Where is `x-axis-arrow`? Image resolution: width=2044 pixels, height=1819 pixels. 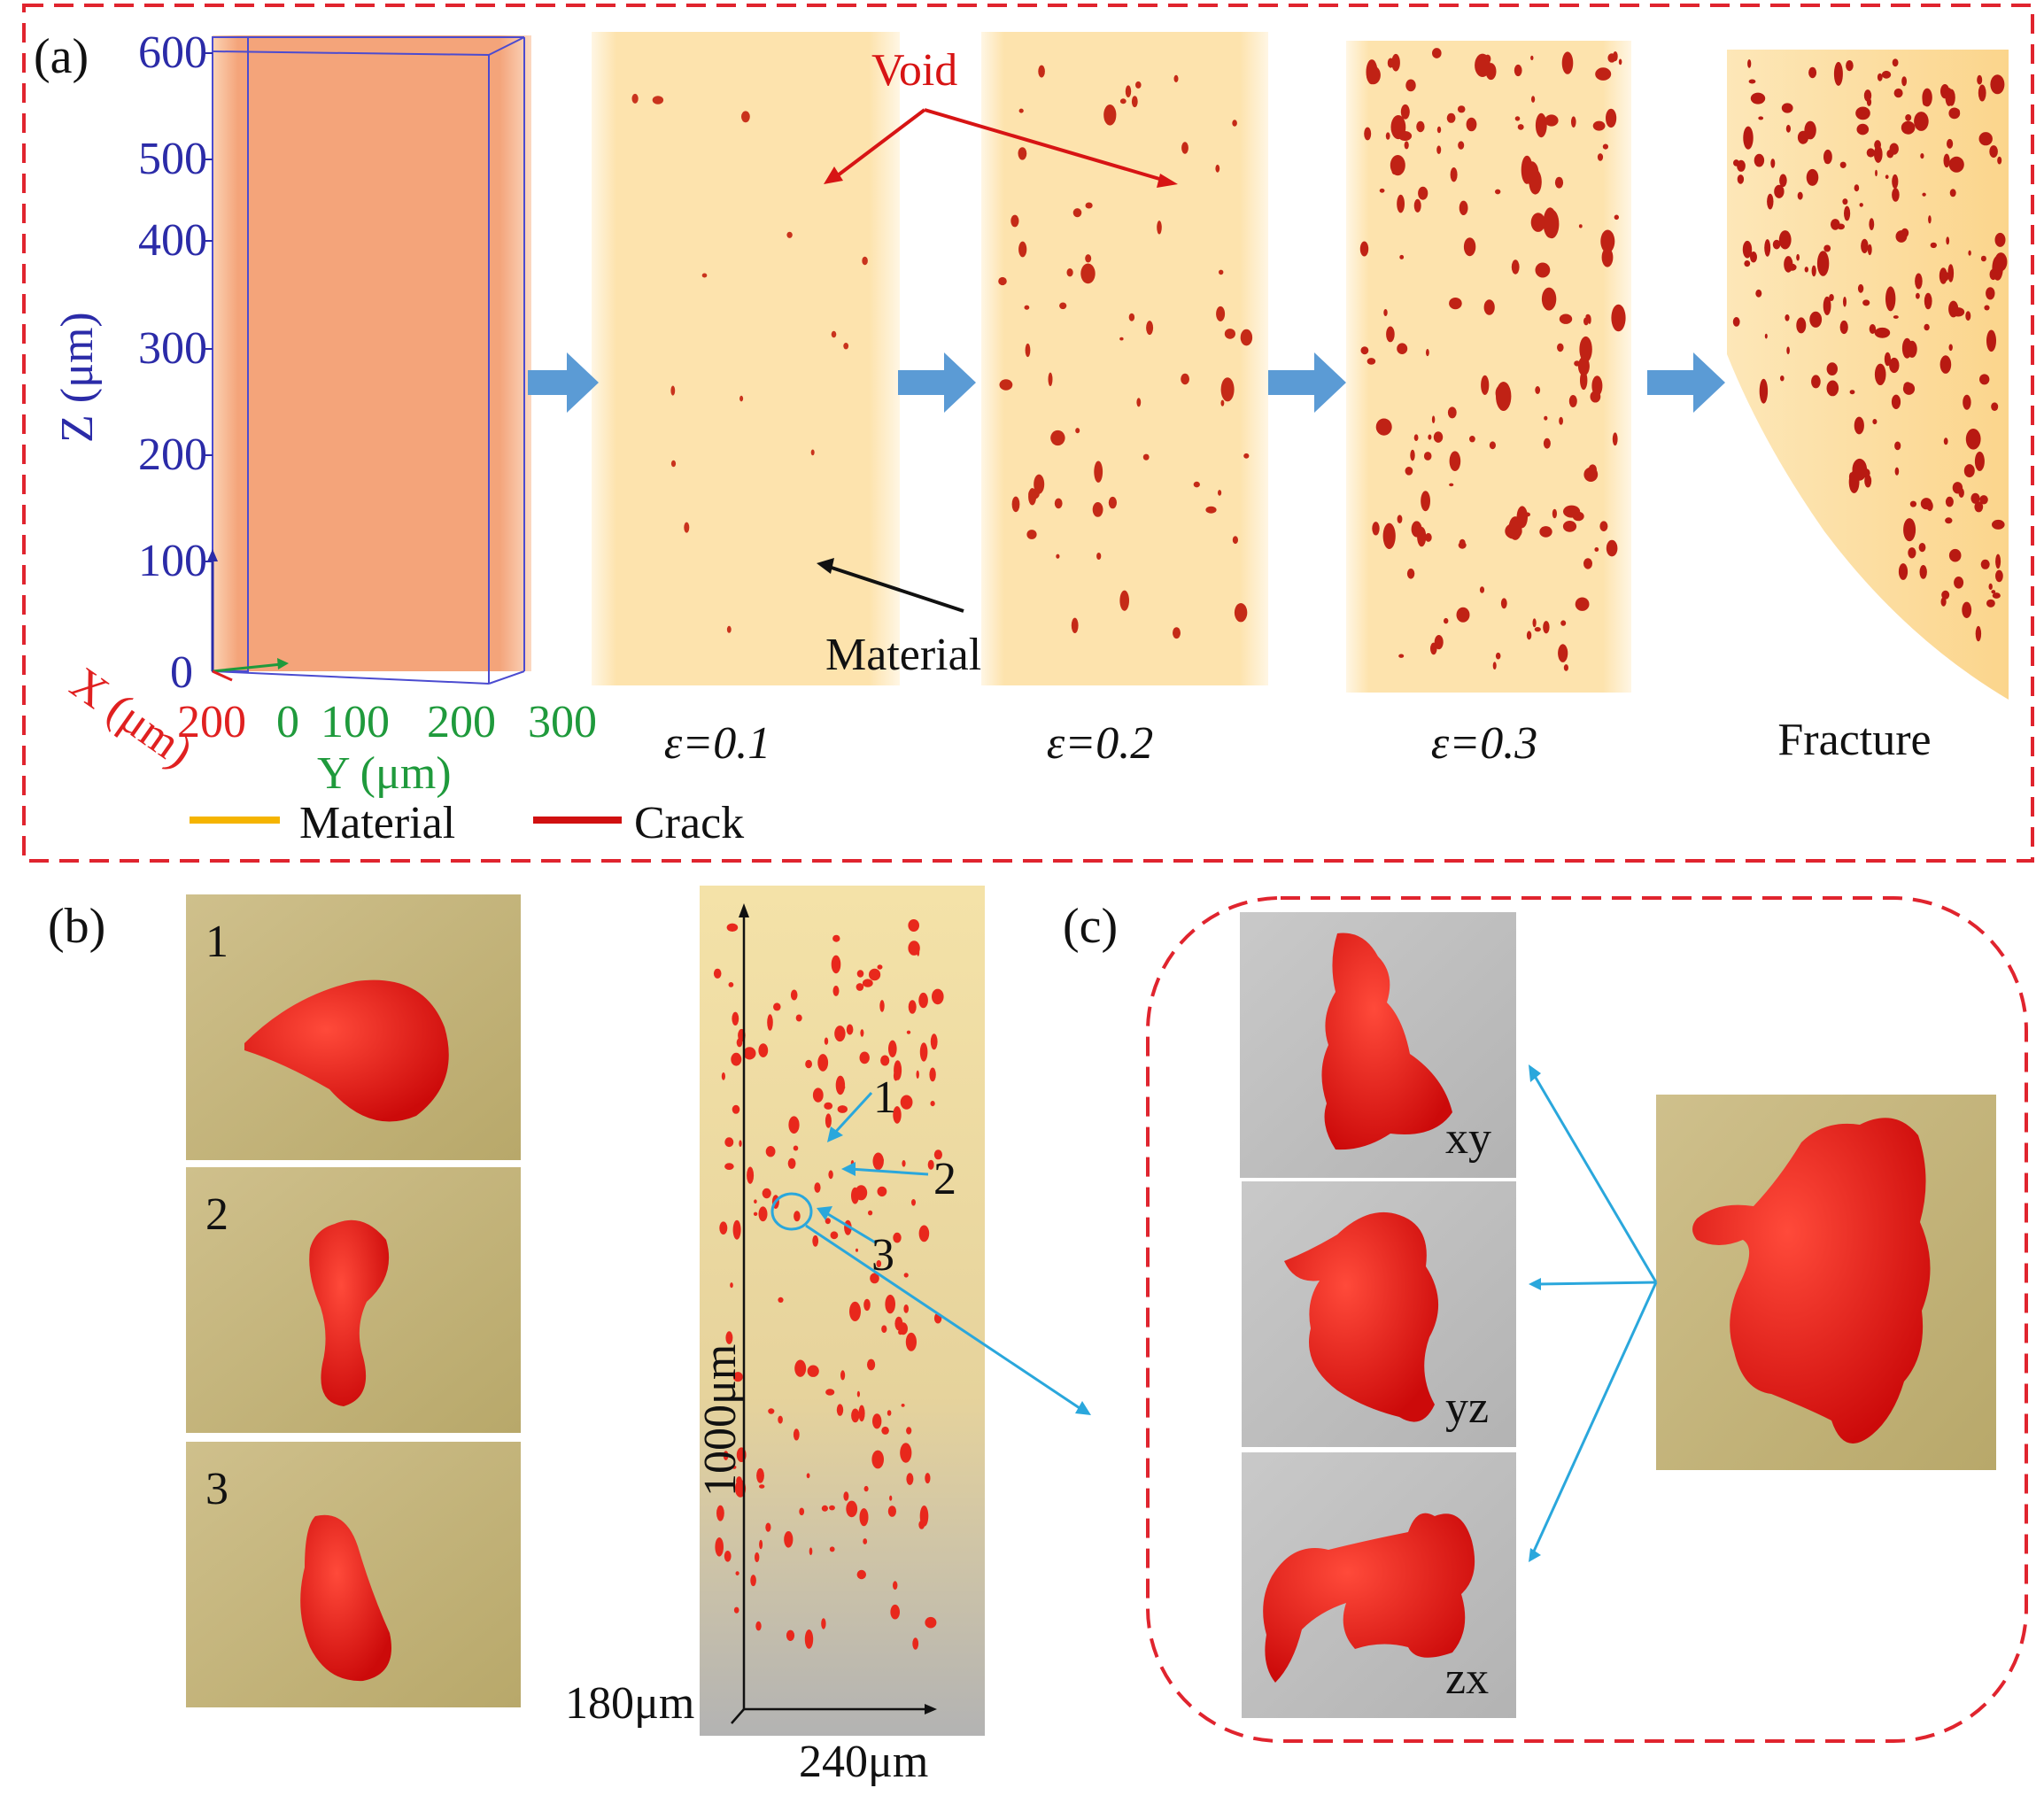
x-axis-arrow is located at coordinates (223, 676).